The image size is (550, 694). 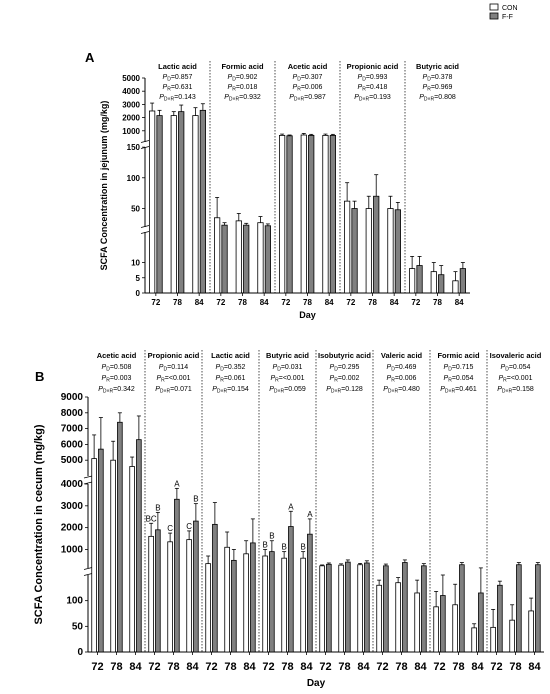 I want to click on y-tick-label: 150, so click(x=134, y=147).